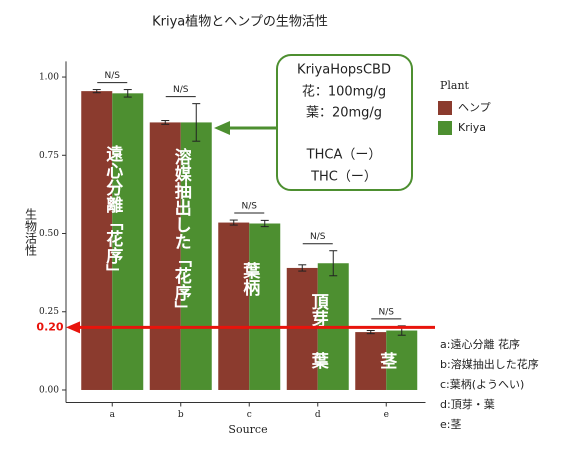 Image resolution: width=580 pixels, height=461 pixels. Describe the element at coordinates (344, 70) in the screenshot. I see `callout-text: KriyaHopsCBD` at that location.